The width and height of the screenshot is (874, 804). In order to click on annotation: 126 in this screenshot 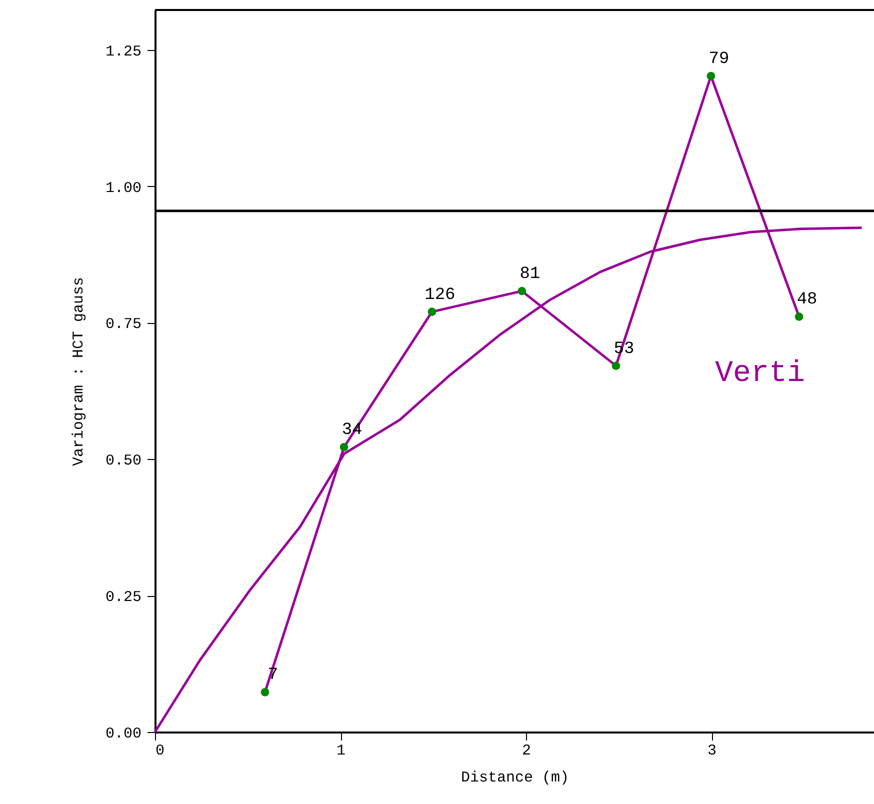, I will do `click(440, 295)`.